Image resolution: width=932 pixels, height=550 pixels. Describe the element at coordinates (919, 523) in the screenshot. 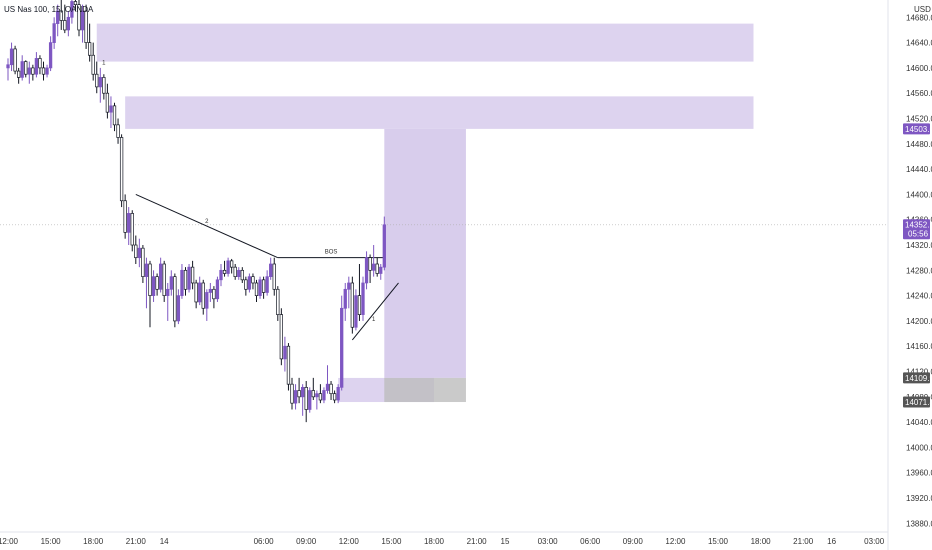

I see `price-tick-label: 13880.0` at that location.